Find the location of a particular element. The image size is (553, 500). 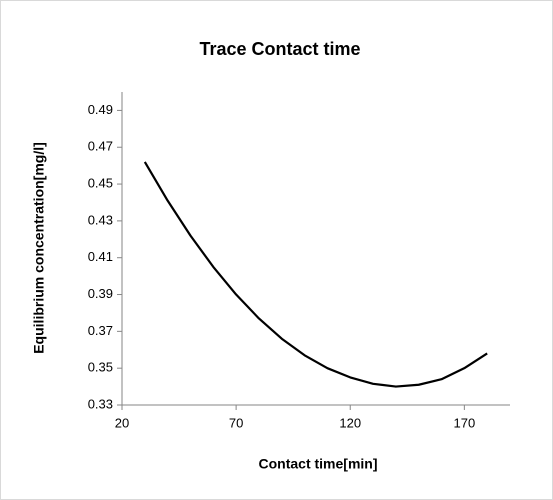

x-tick-label: 120 is located at coordinates (350, 422).